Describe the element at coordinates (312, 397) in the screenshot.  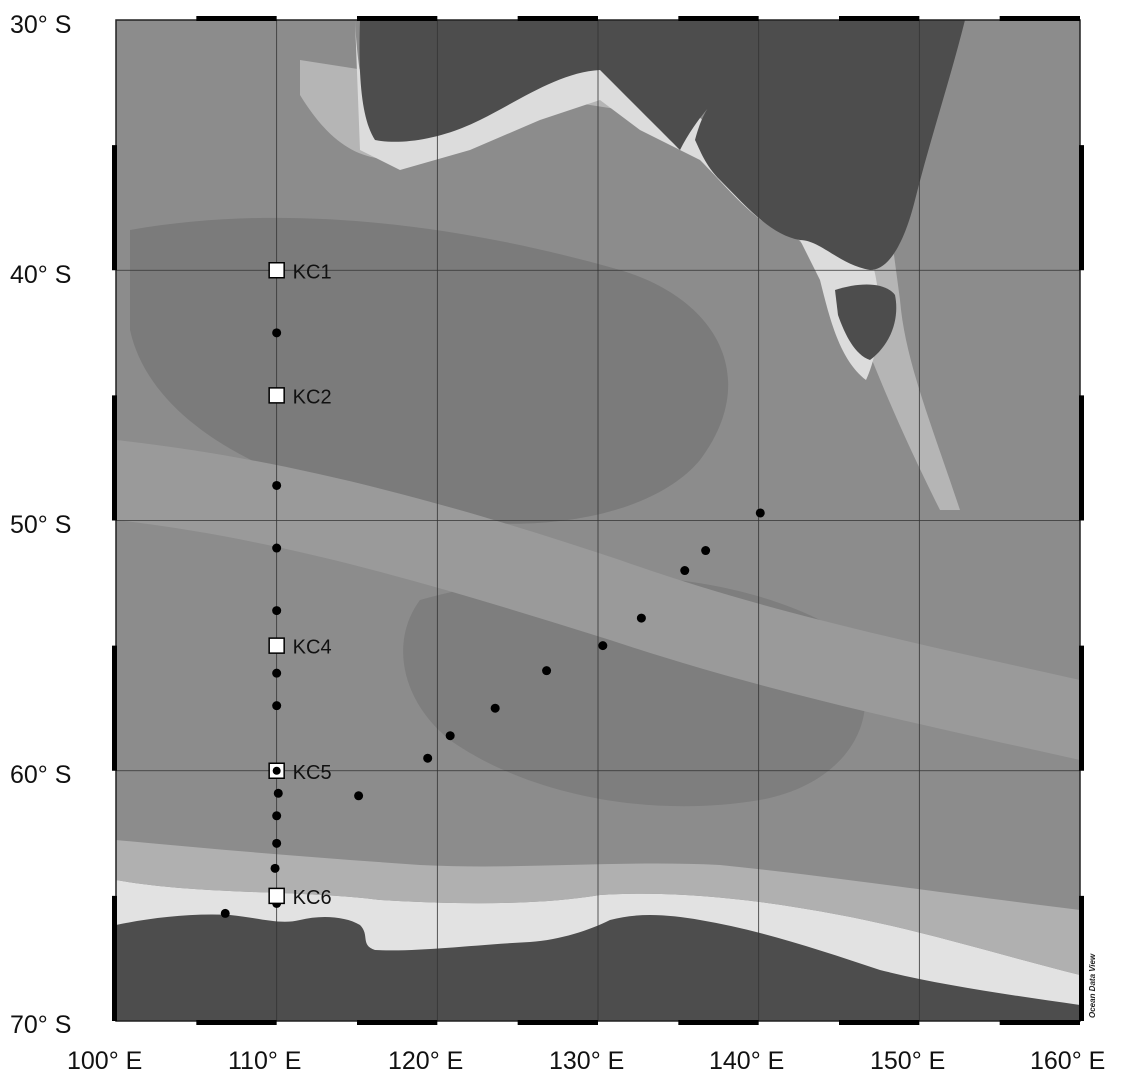
I see `station-label: KC2` at that location.